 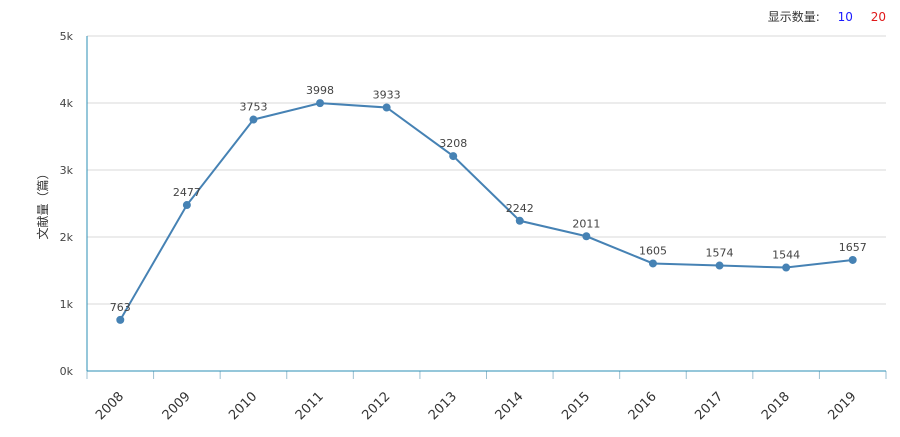 What do you see at coordinates (376, 406) in the screenshot?
I see `x-tick-label: 2012` at bounding box center [376, 406].